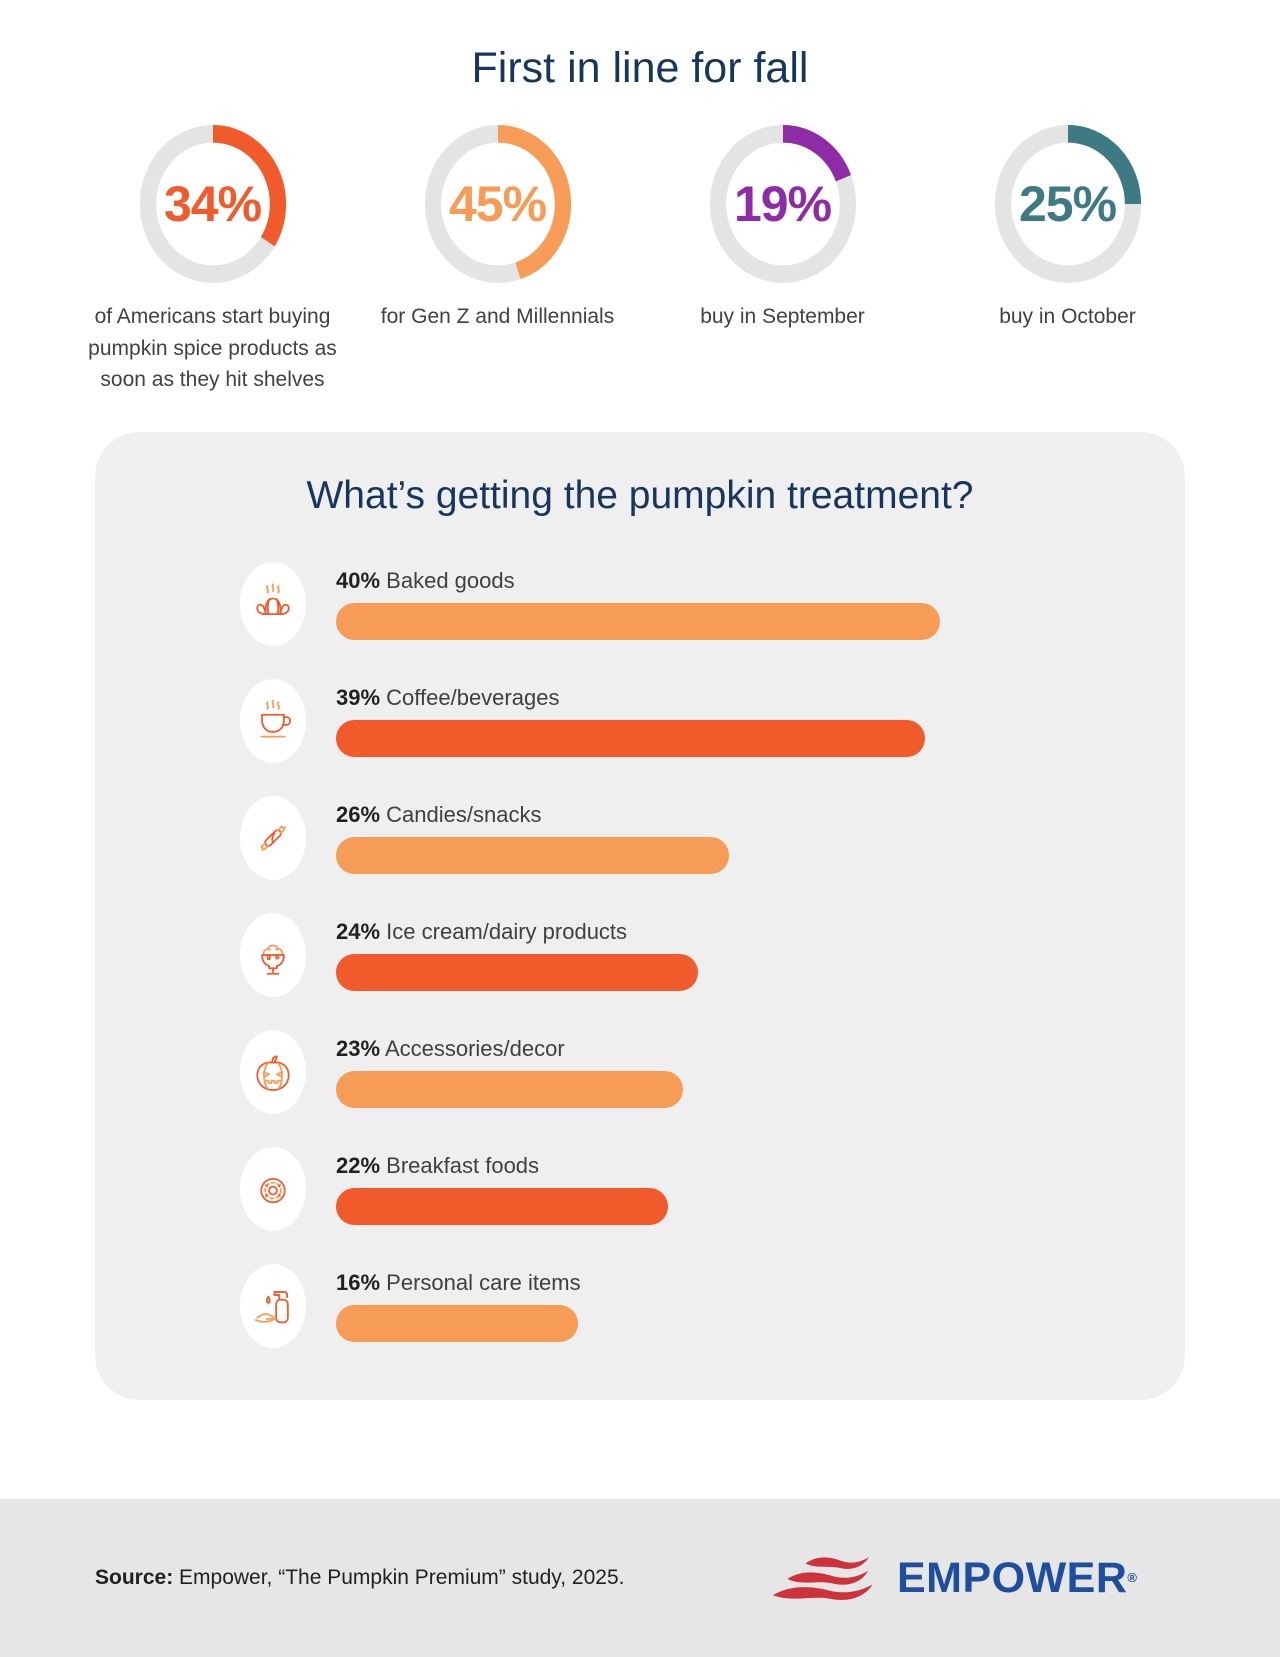 This screenshot has width=1280, height=1657. What do you see at coordinates (273, 1305) in the screenshot?
I see `hand-soap-icon` at bounding box center [273, 1305].